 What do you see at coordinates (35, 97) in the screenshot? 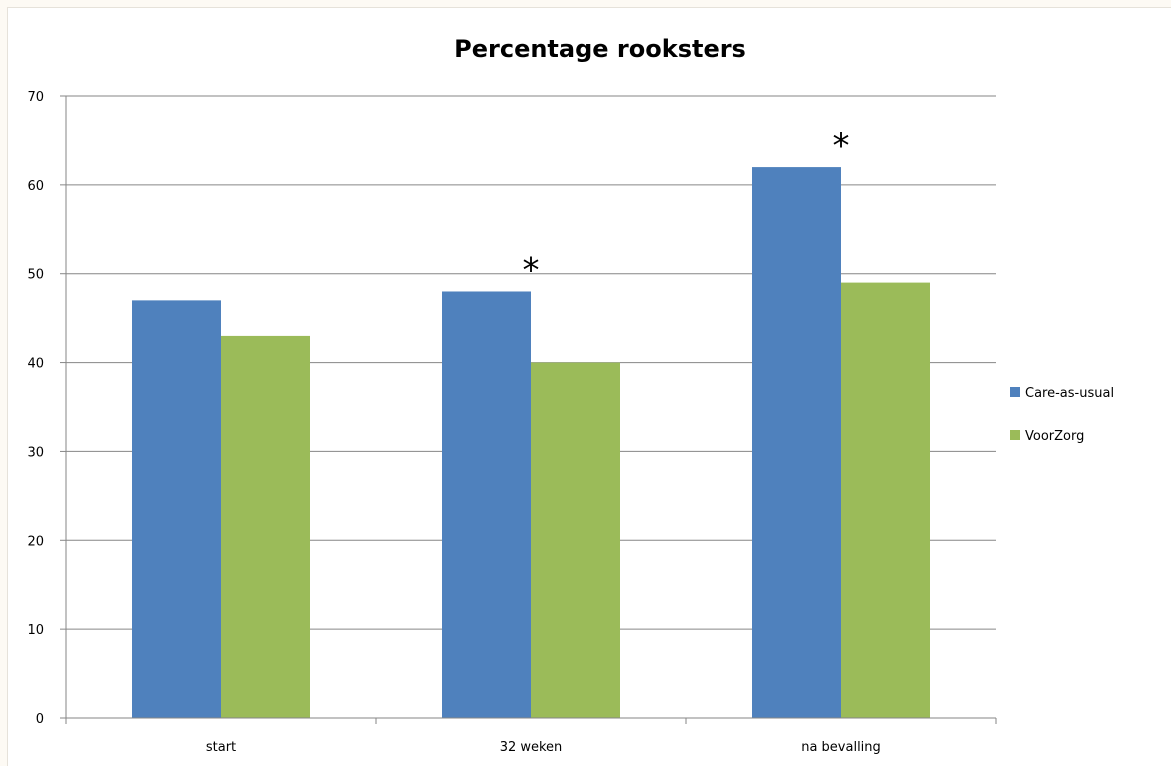
I see `y-tick-label: 70` at bounding box center [35, 97].